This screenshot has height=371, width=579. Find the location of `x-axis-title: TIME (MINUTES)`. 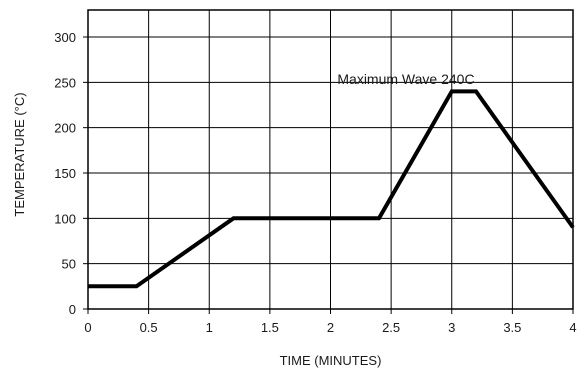

x-axis-title: TIME (MINUTES) is located at coordinates (331, 360).